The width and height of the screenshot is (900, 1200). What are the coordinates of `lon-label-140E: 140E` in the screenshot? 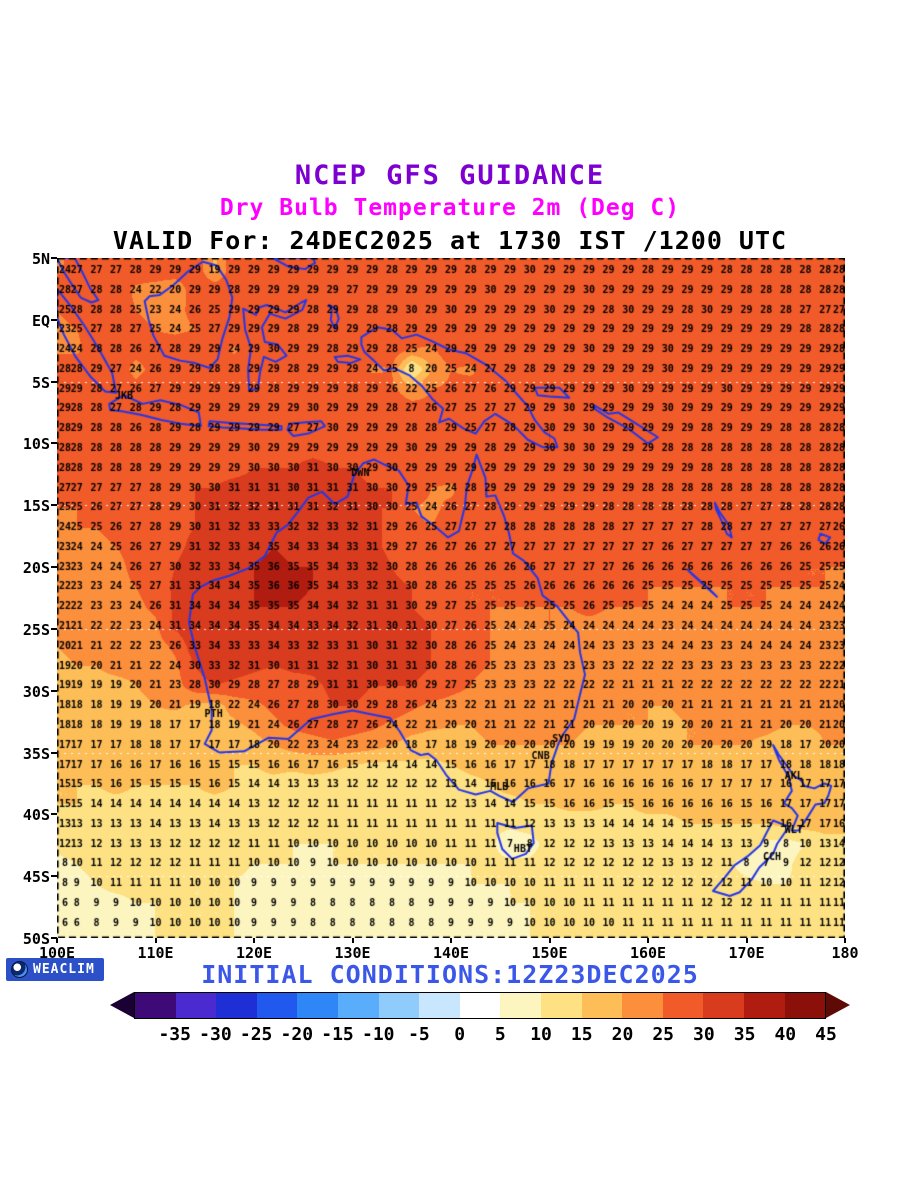 It's located at (451, 953).